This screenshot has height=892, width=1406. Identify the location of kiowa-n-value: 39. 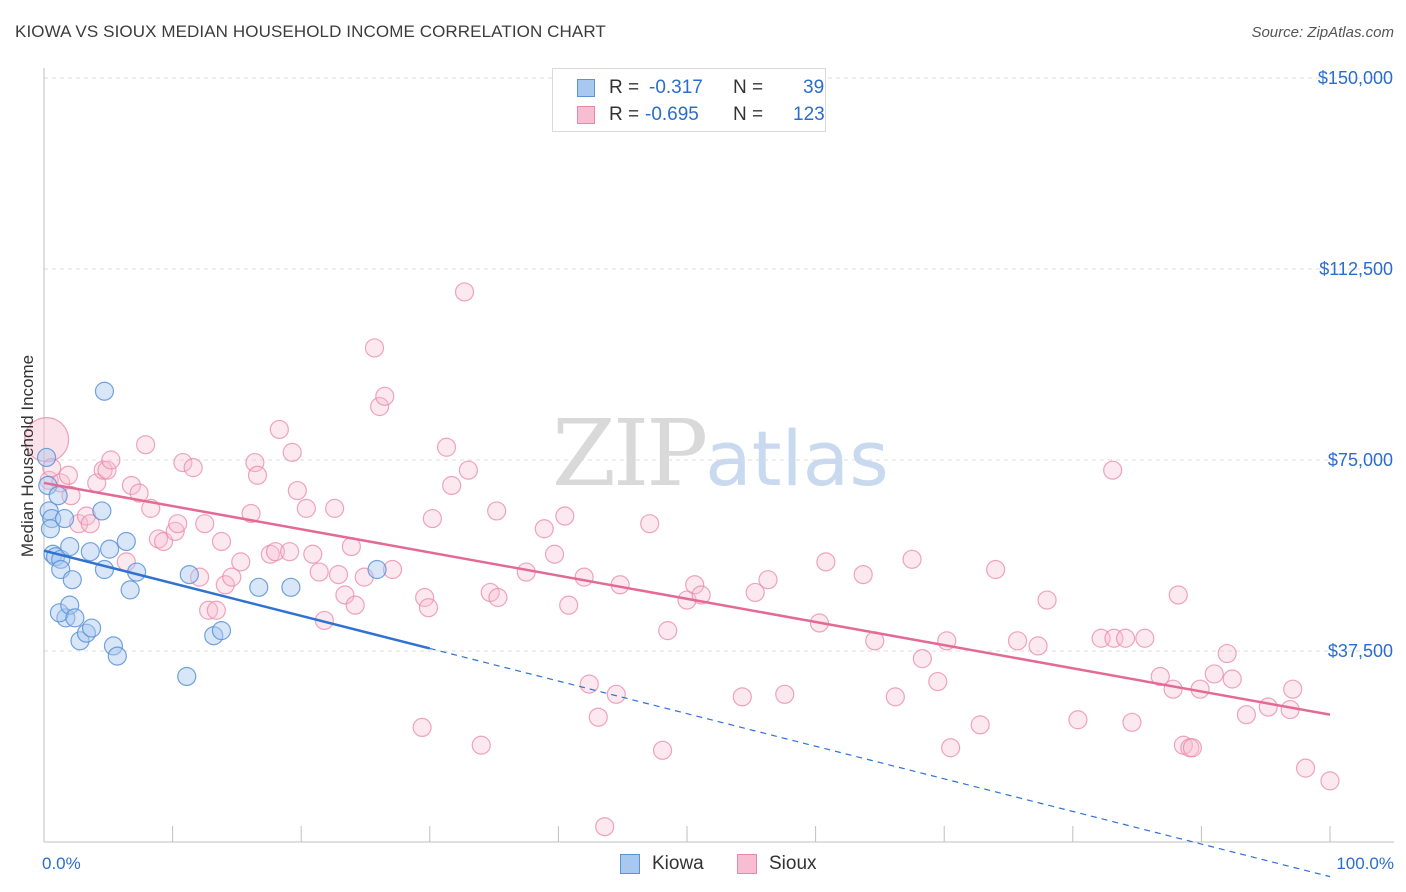
(814, 87).